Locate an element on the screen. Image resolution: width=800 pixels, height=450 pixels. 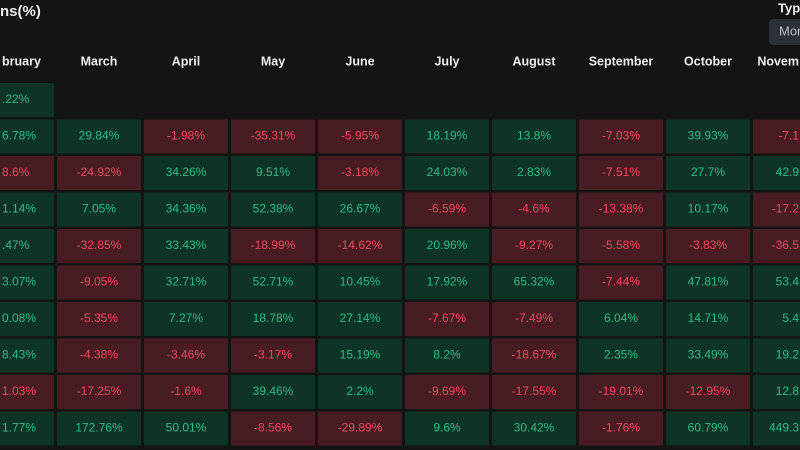
cell-value: -36.5 is located at coordinates (786, 245).